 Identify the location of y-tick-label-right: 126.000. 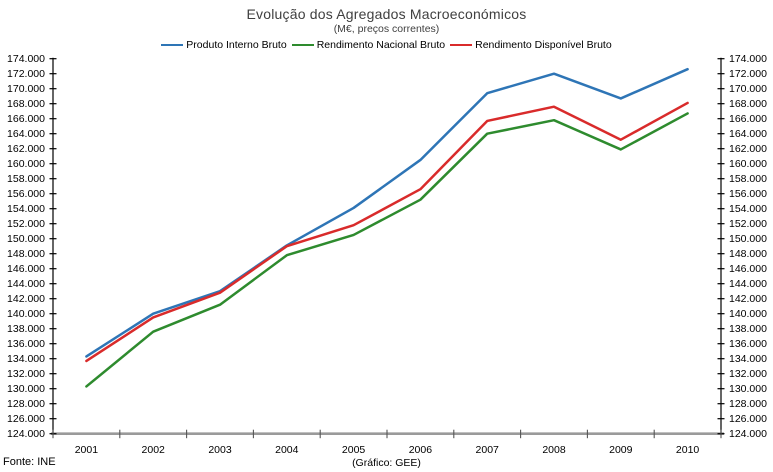
(748, 419).